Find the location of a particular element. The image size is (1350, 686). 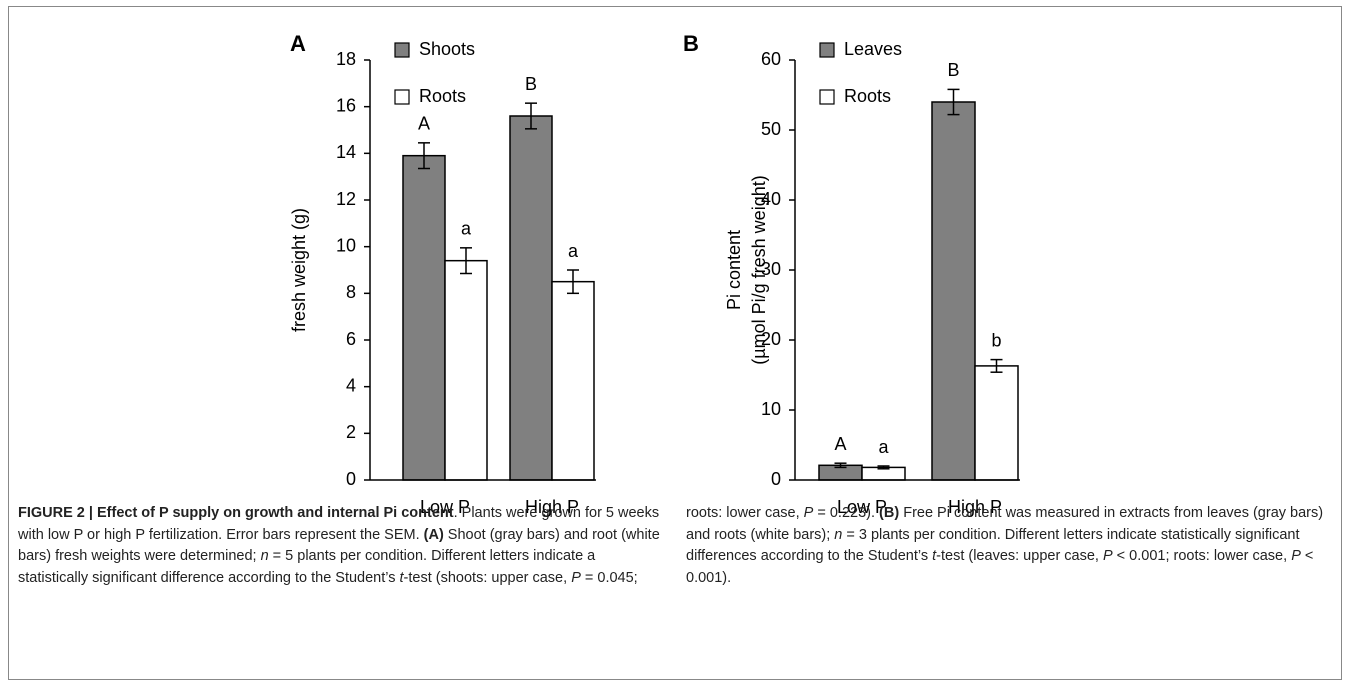

caption-panel: (B) is located at coordinates (889, 513).